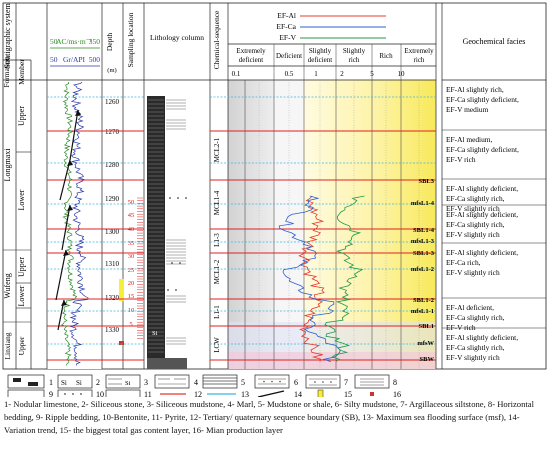 The image size is (550, 452). What do you see at coordinates (426, 181) in the screenshot?
I see `label-sbl3: SBL3` at bounding box center [426, 181].